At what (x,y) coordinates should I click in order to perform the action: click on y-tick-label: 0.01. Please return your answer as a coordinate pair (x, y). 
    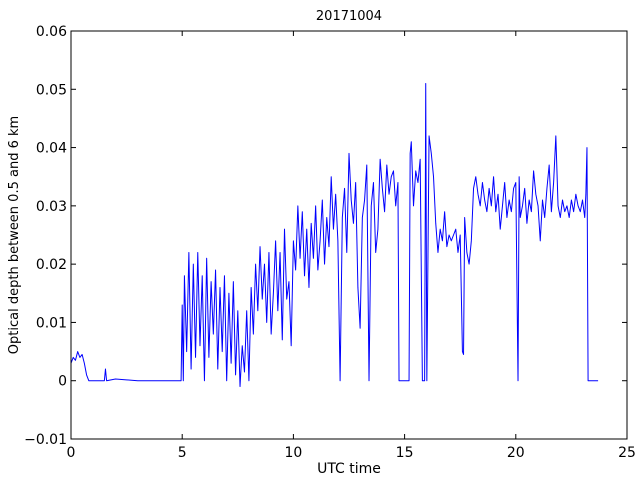
    Looking at the image, I should click on (51, 323).